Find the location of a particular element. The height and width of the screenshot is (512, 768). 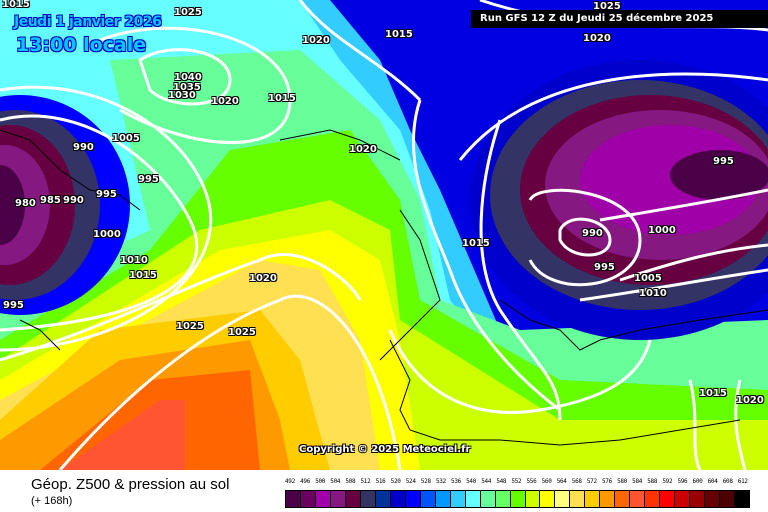

legend-tick: 512 is located at coordinates (365, 481).